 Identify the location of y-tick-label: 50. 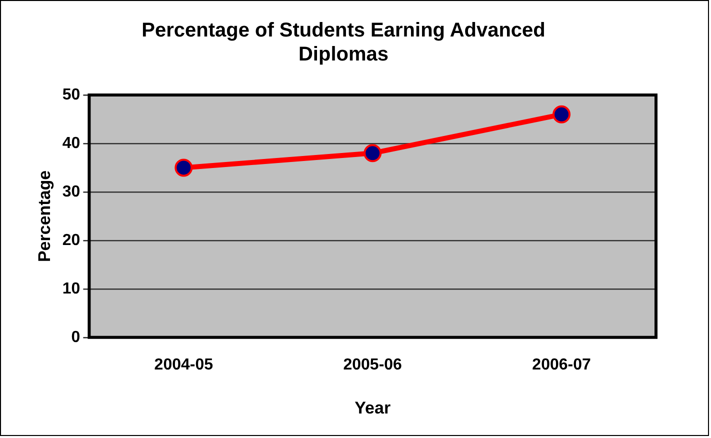
(71, 95).